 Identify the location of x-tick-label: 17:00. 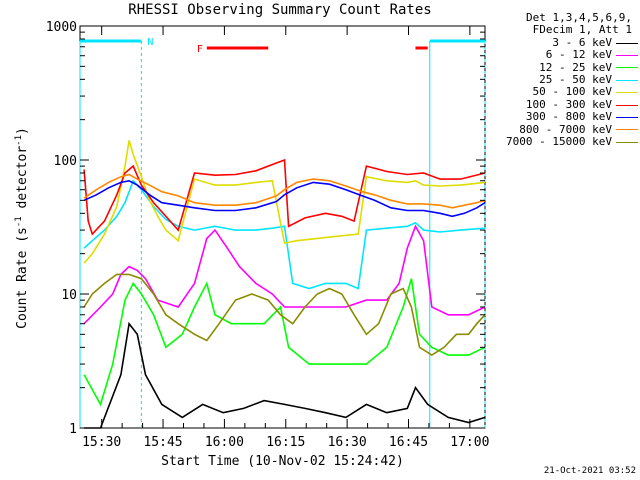
(469, 442).